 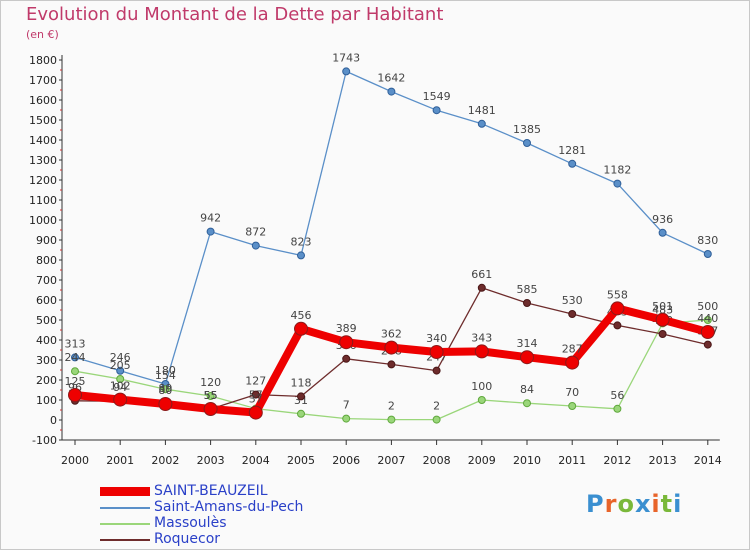 What do you see at coordinates (165, 375) in the screenshot?
I see `data-label: 154` at bounding box center [165, 375].